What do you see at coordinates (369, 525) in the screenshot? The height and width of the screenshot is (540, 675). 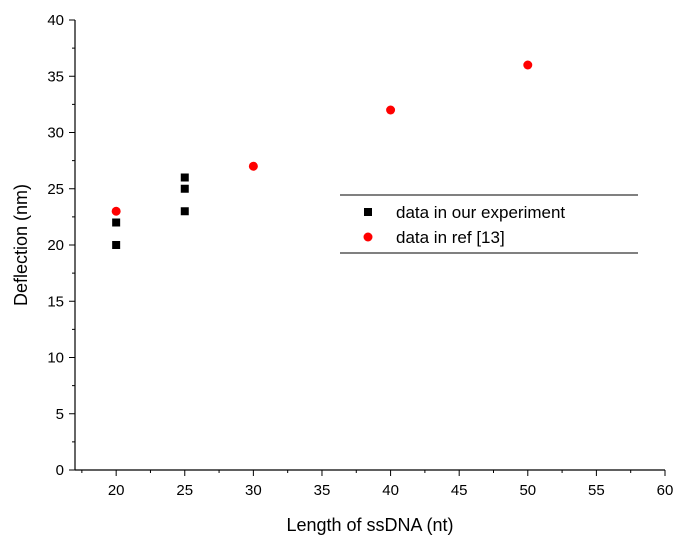 I see `x-axis-title: Length of ssDNA (nt)` at bounding box center [369, 525].